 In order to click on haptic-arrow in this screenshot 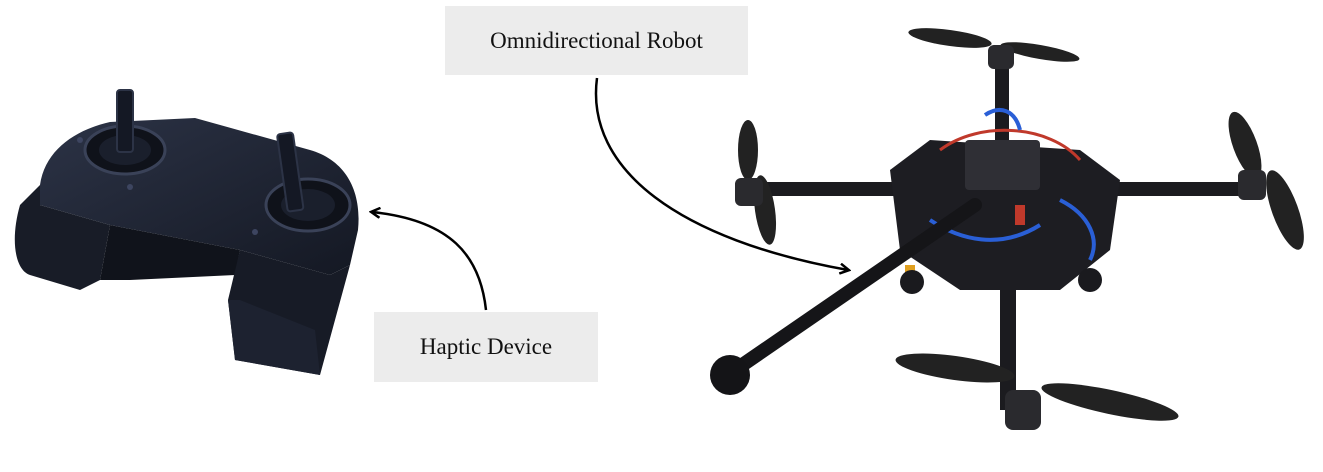, I will do `click(430, 261)`.